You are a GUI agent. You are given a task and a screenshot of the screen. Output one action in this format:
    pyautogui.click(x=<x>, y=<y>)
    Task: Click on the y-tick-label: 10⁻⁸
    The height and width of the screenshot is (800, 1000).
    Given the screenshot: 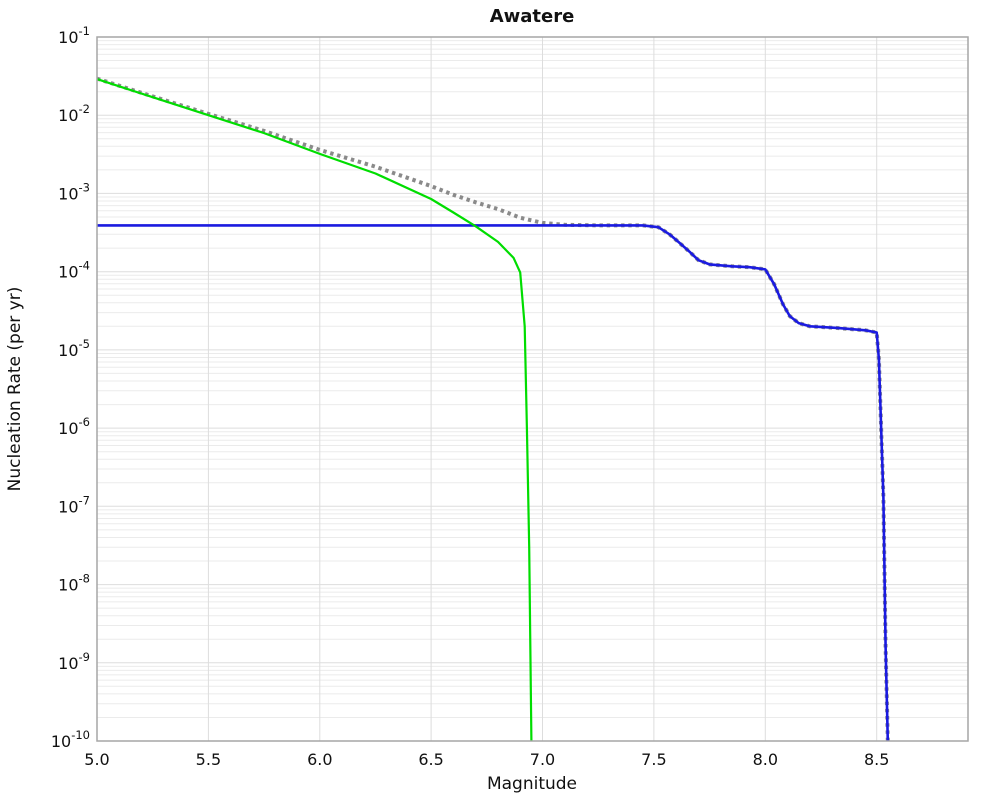 What is the action you would take?
    pyautogui.click(x=74, y=583)
    